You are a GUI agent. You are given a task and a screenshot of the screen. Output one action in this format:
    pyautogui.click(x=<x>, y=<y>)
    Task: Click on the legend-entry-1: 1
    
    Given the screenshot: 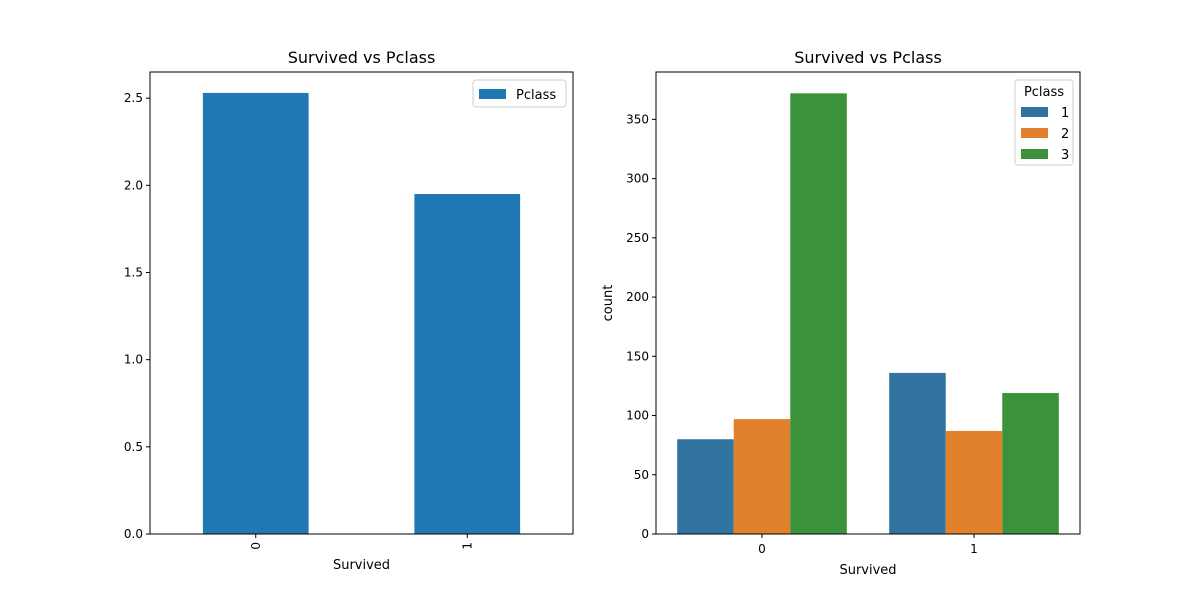 What is the action you would take?
    pyautogui.click(x=1065, y=113)
    